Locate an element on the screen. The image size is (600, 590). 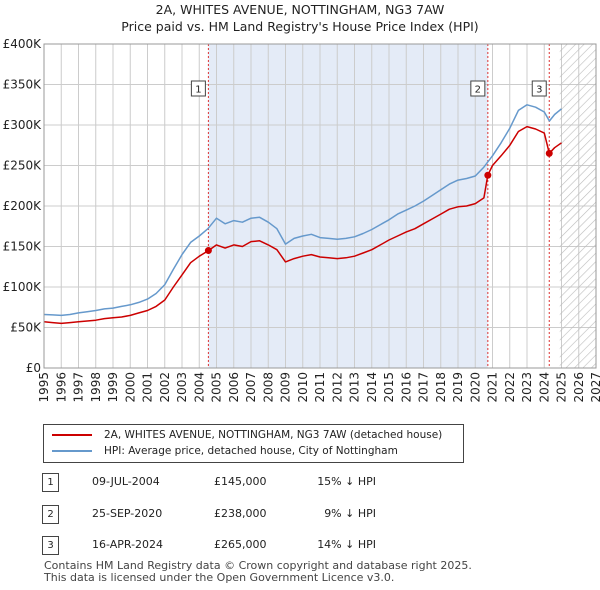
y-tick-label: £250K is located at coordinates (23, 166).